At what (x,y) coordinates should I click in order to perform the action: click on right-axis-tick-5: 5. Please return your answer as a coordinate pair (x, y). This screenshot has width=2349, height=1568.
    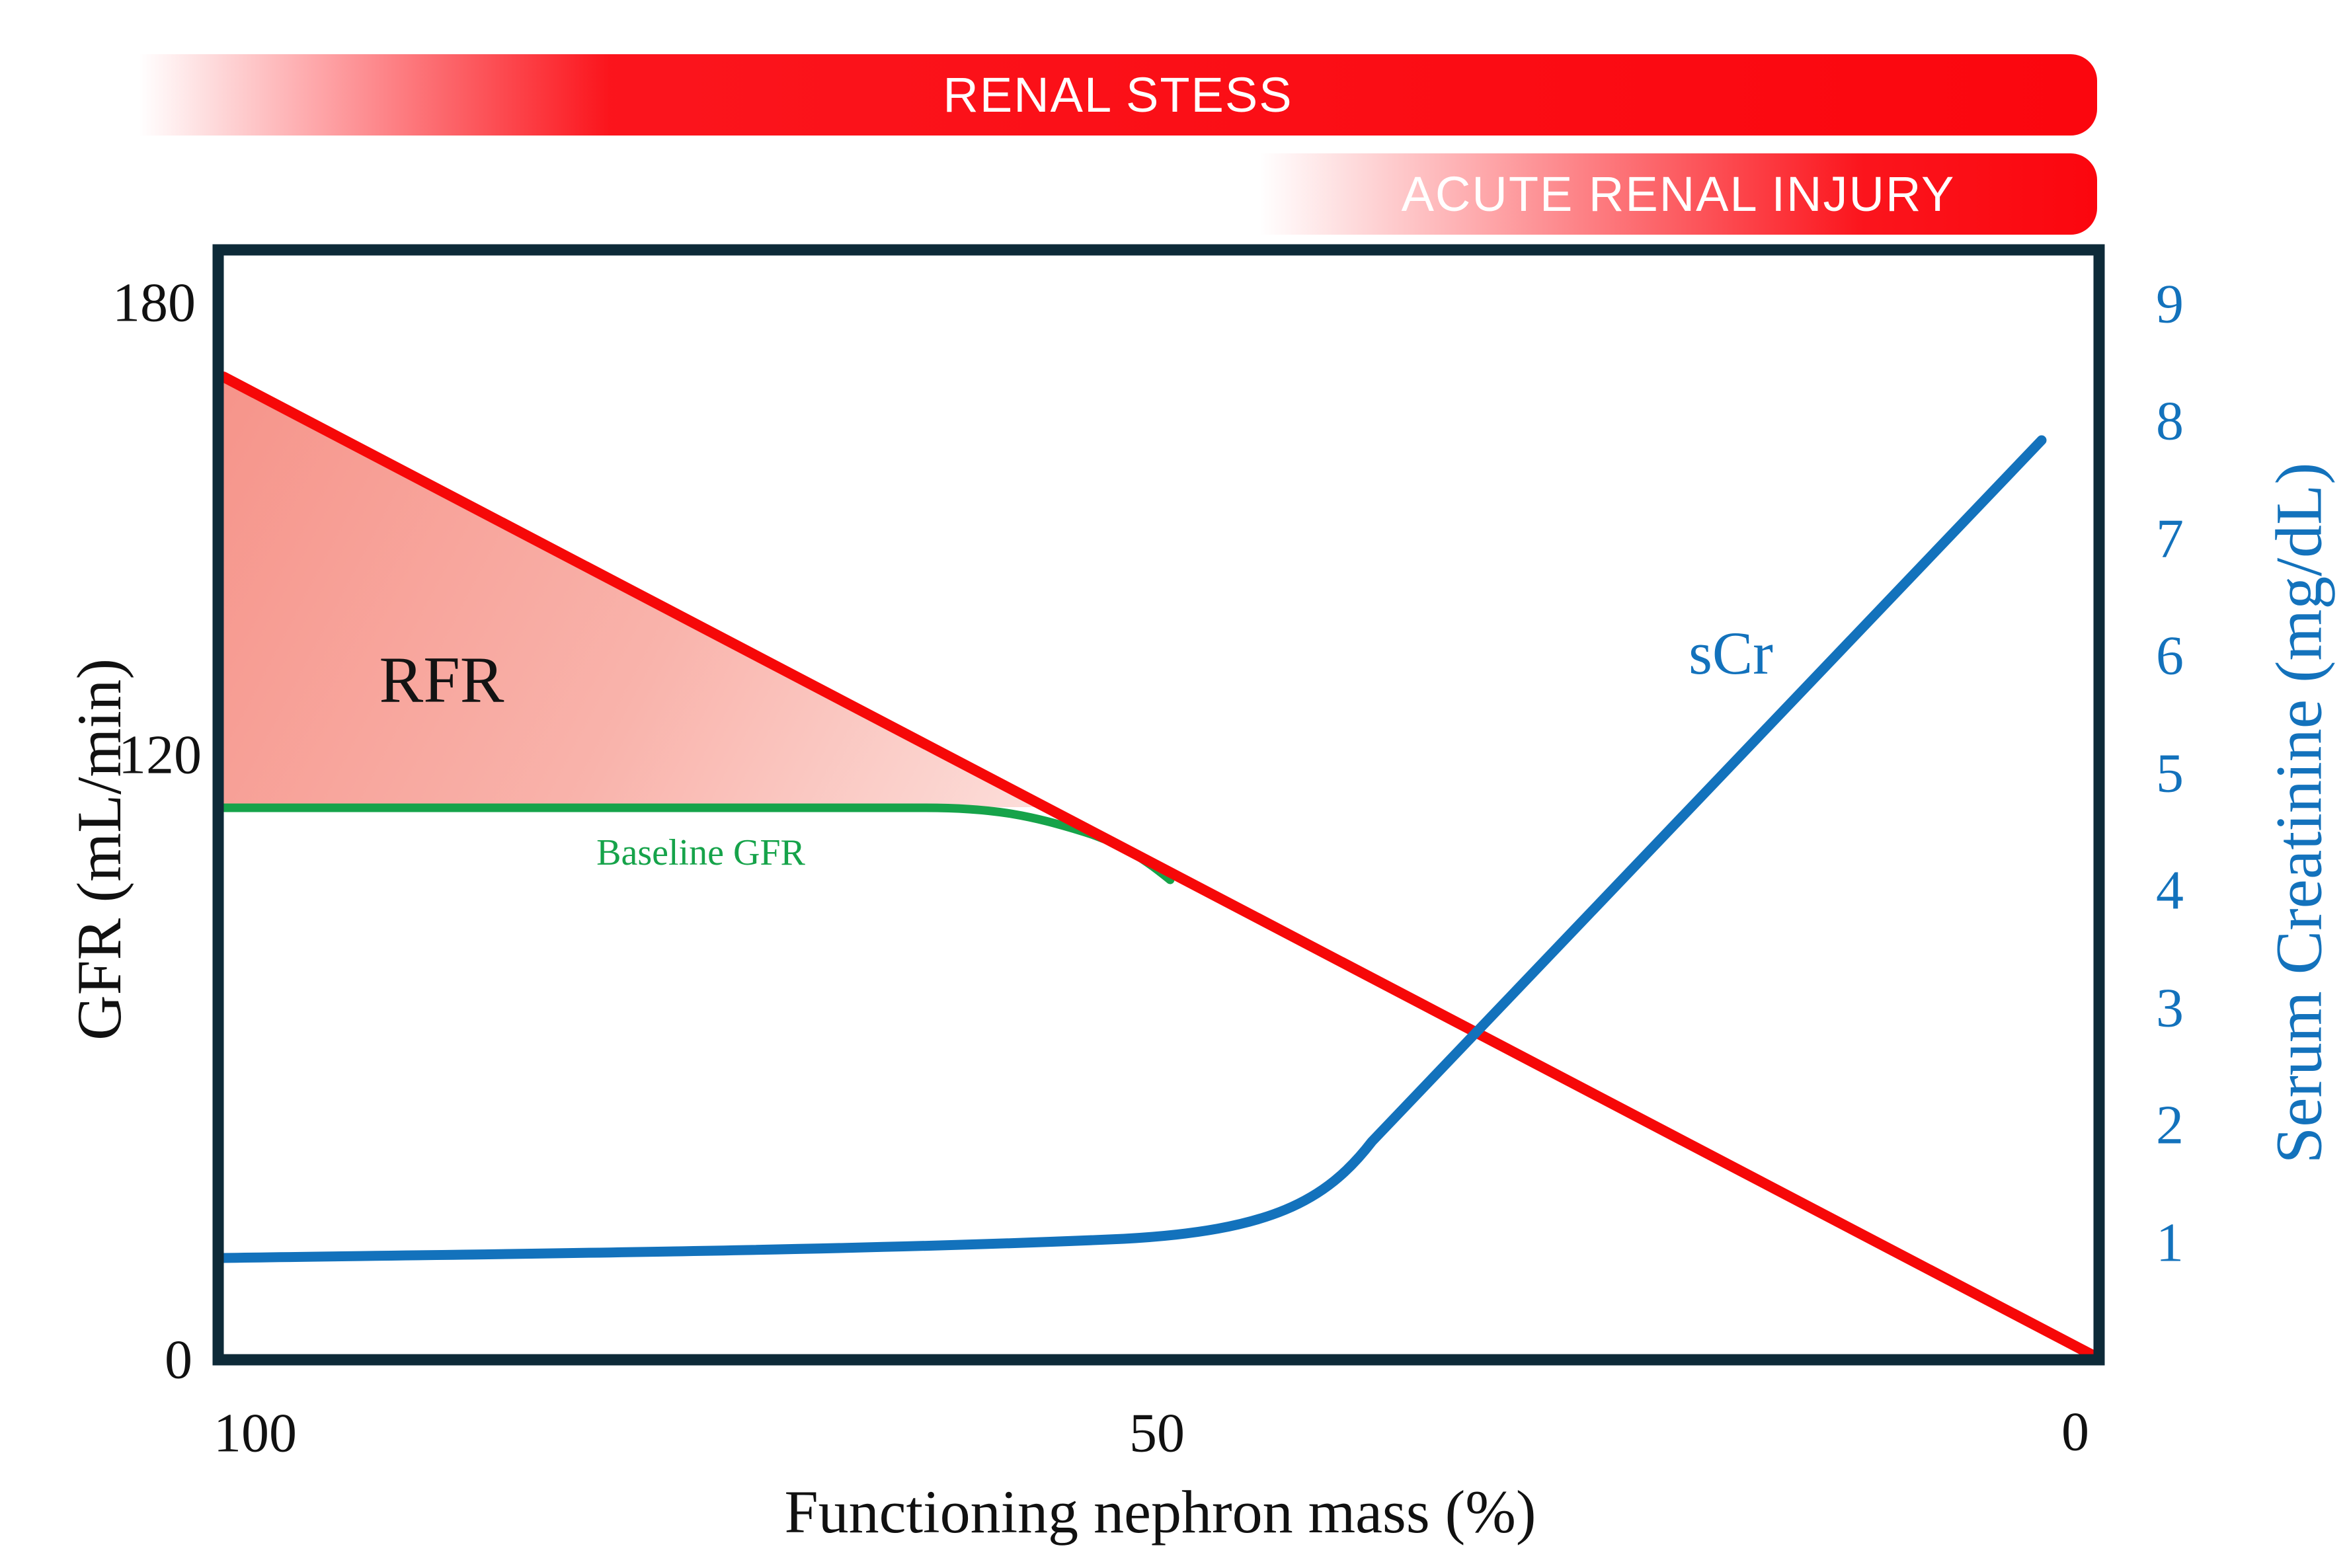
    Looking at the image, I should click on (2170, 773).